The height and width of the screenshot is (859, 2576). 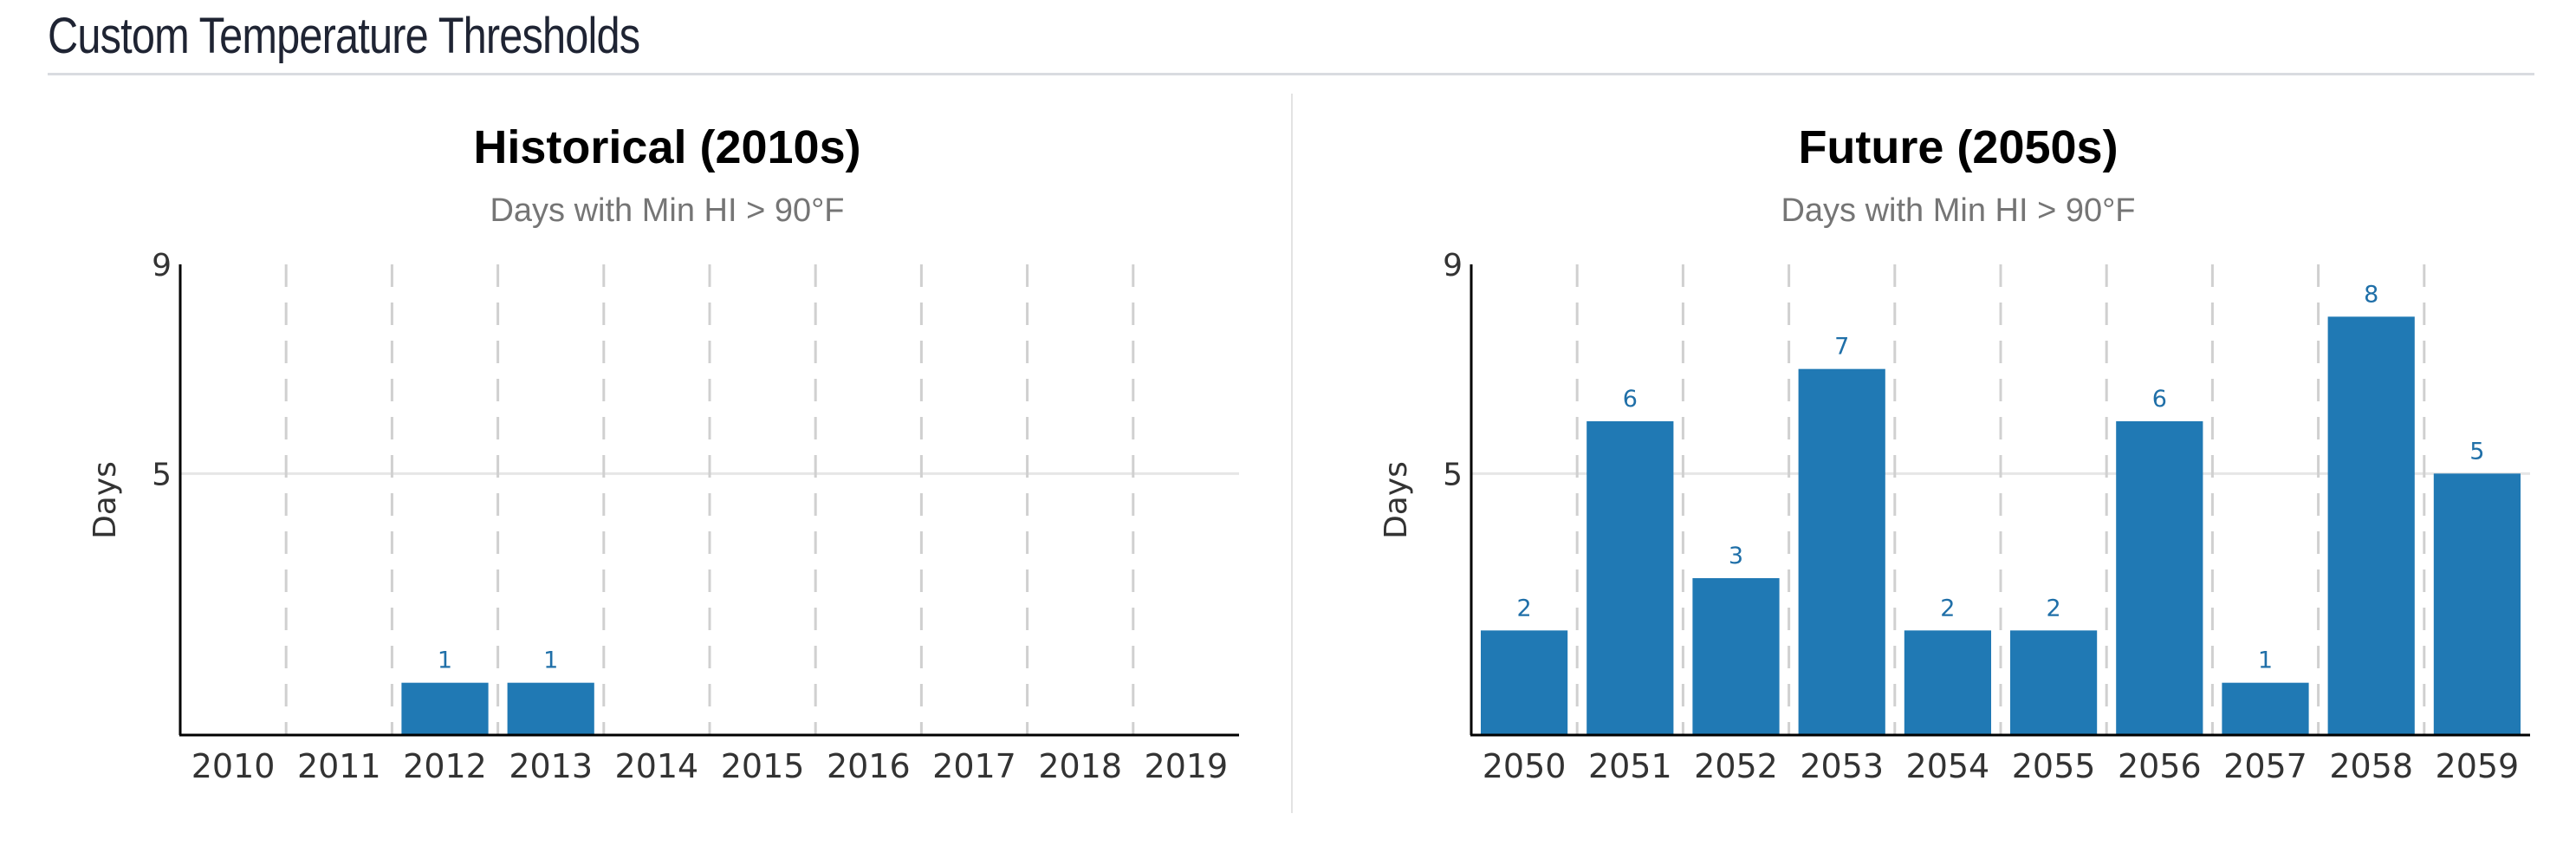 I want to click on data-label-2055: 2, so click(x=2054, y=608).